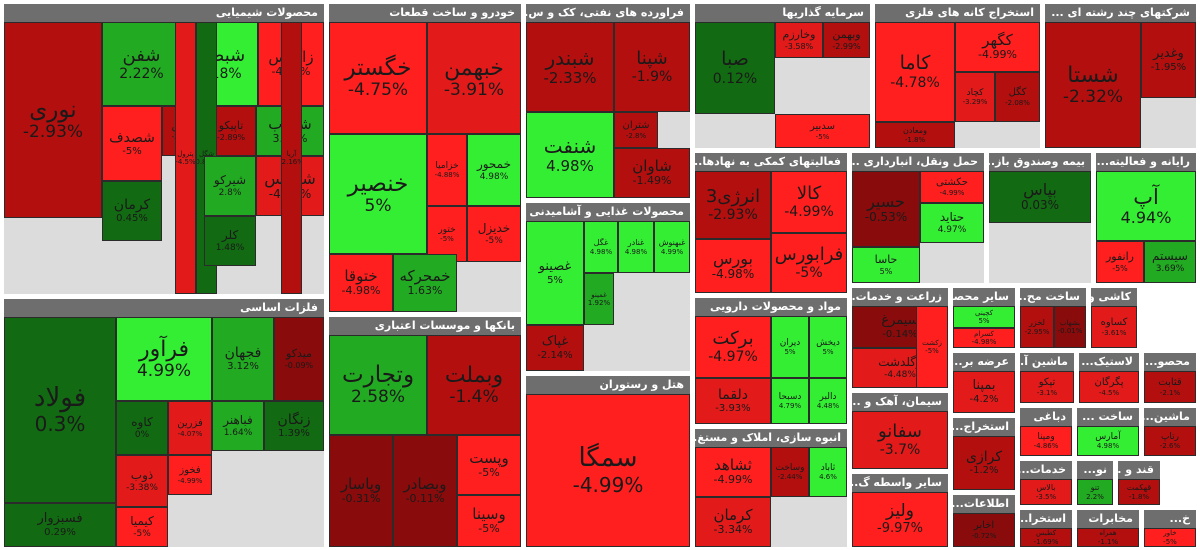 This screenshot has height=550, width=1200. Describe the element at coordinates (489, 521) in the screenshot. I see `treemap-tile: وسینا -5%` at that location.